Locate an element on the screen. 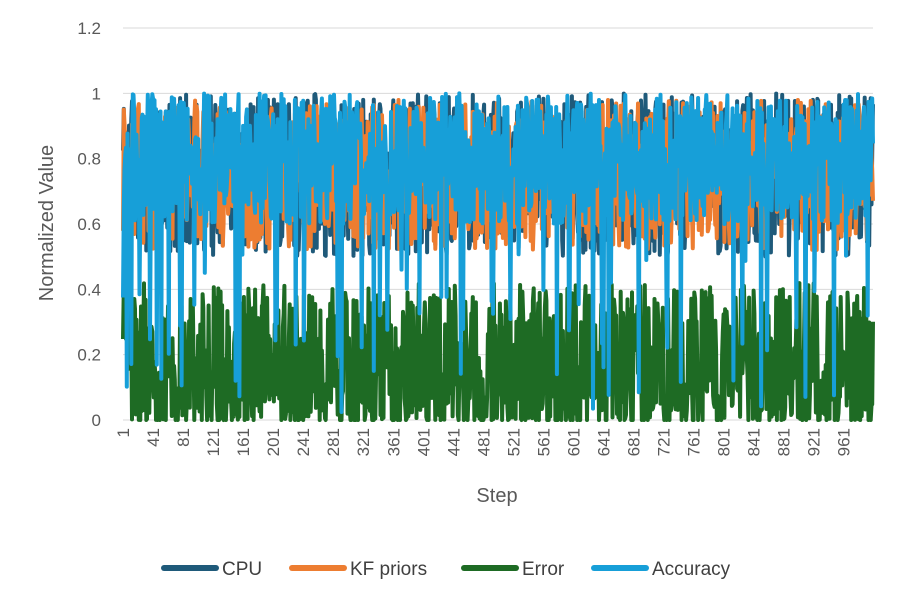  legend-label: CPU is located at coordinates (242, 569).